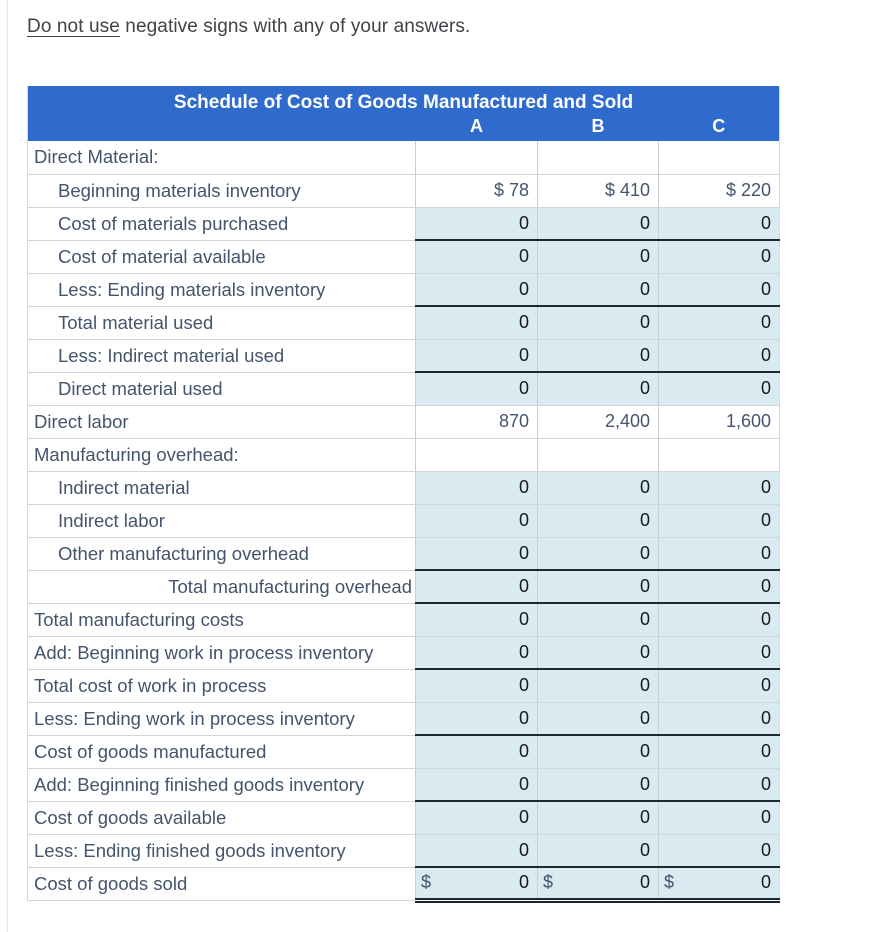  I want to click on table-row: Manufacturing overhead:, so click(403, 455).